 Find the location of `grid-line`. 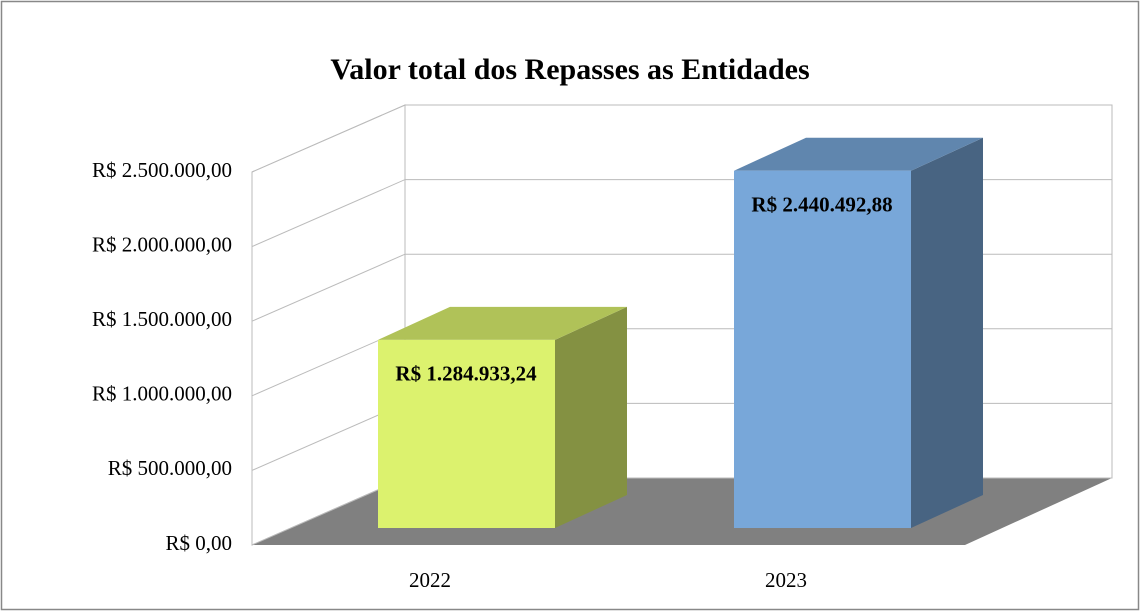

grid-line is located at coordinates (681, 138).